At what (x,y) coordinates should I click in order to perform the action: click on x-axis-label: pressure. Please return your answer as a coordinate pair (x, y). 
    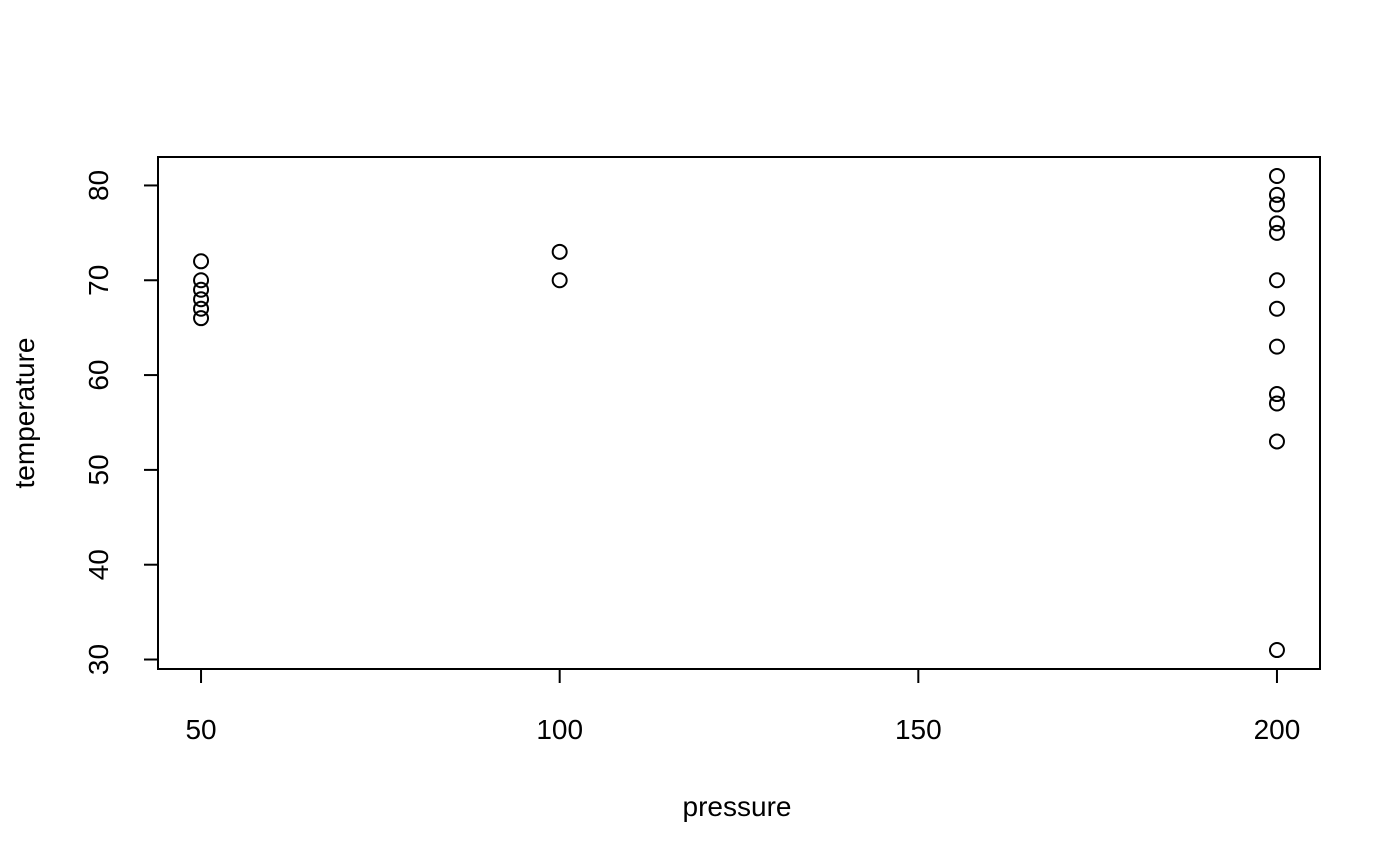
    Looking at the image, I should click on (737, 806).